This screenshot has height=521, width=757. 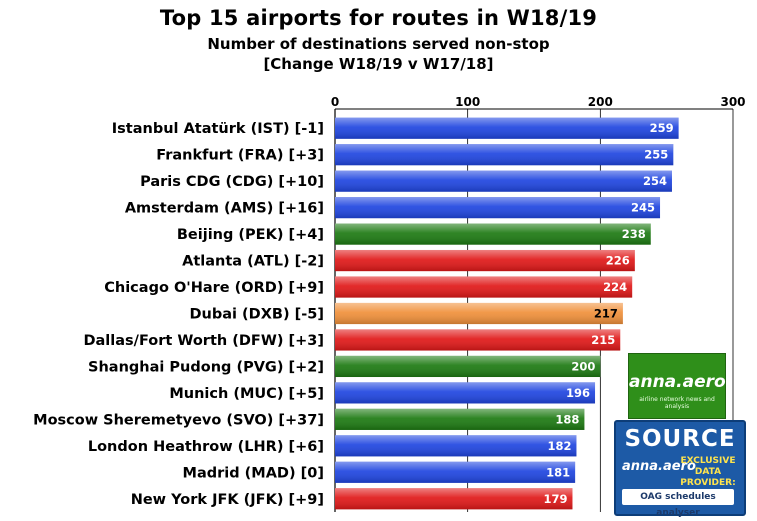 I want to click on x-tick-label: 300, so click(x=732, y=102).